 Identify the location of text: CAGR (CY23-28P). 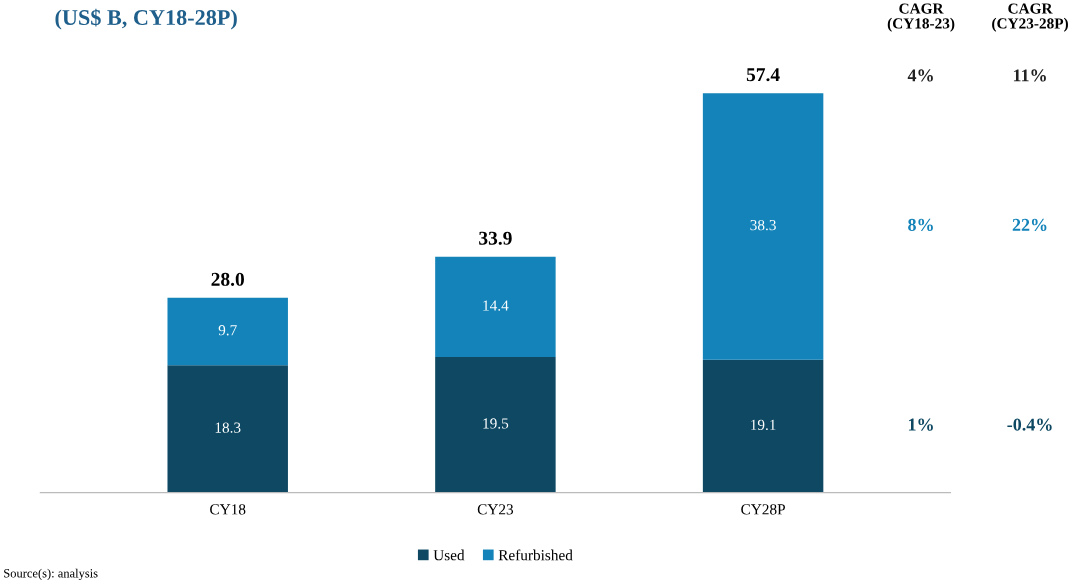
(1030, 17).